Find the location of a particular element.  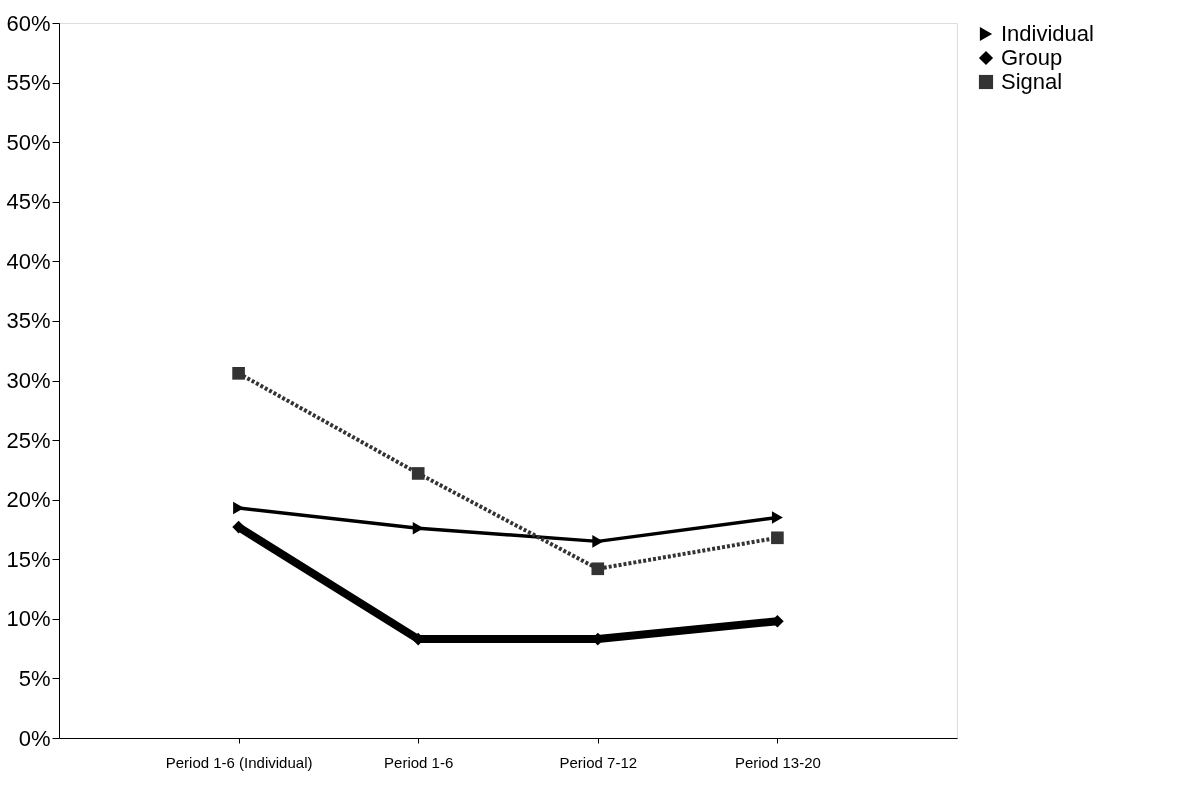

y-tick-label: 0% is located at coordinates (34, 738).